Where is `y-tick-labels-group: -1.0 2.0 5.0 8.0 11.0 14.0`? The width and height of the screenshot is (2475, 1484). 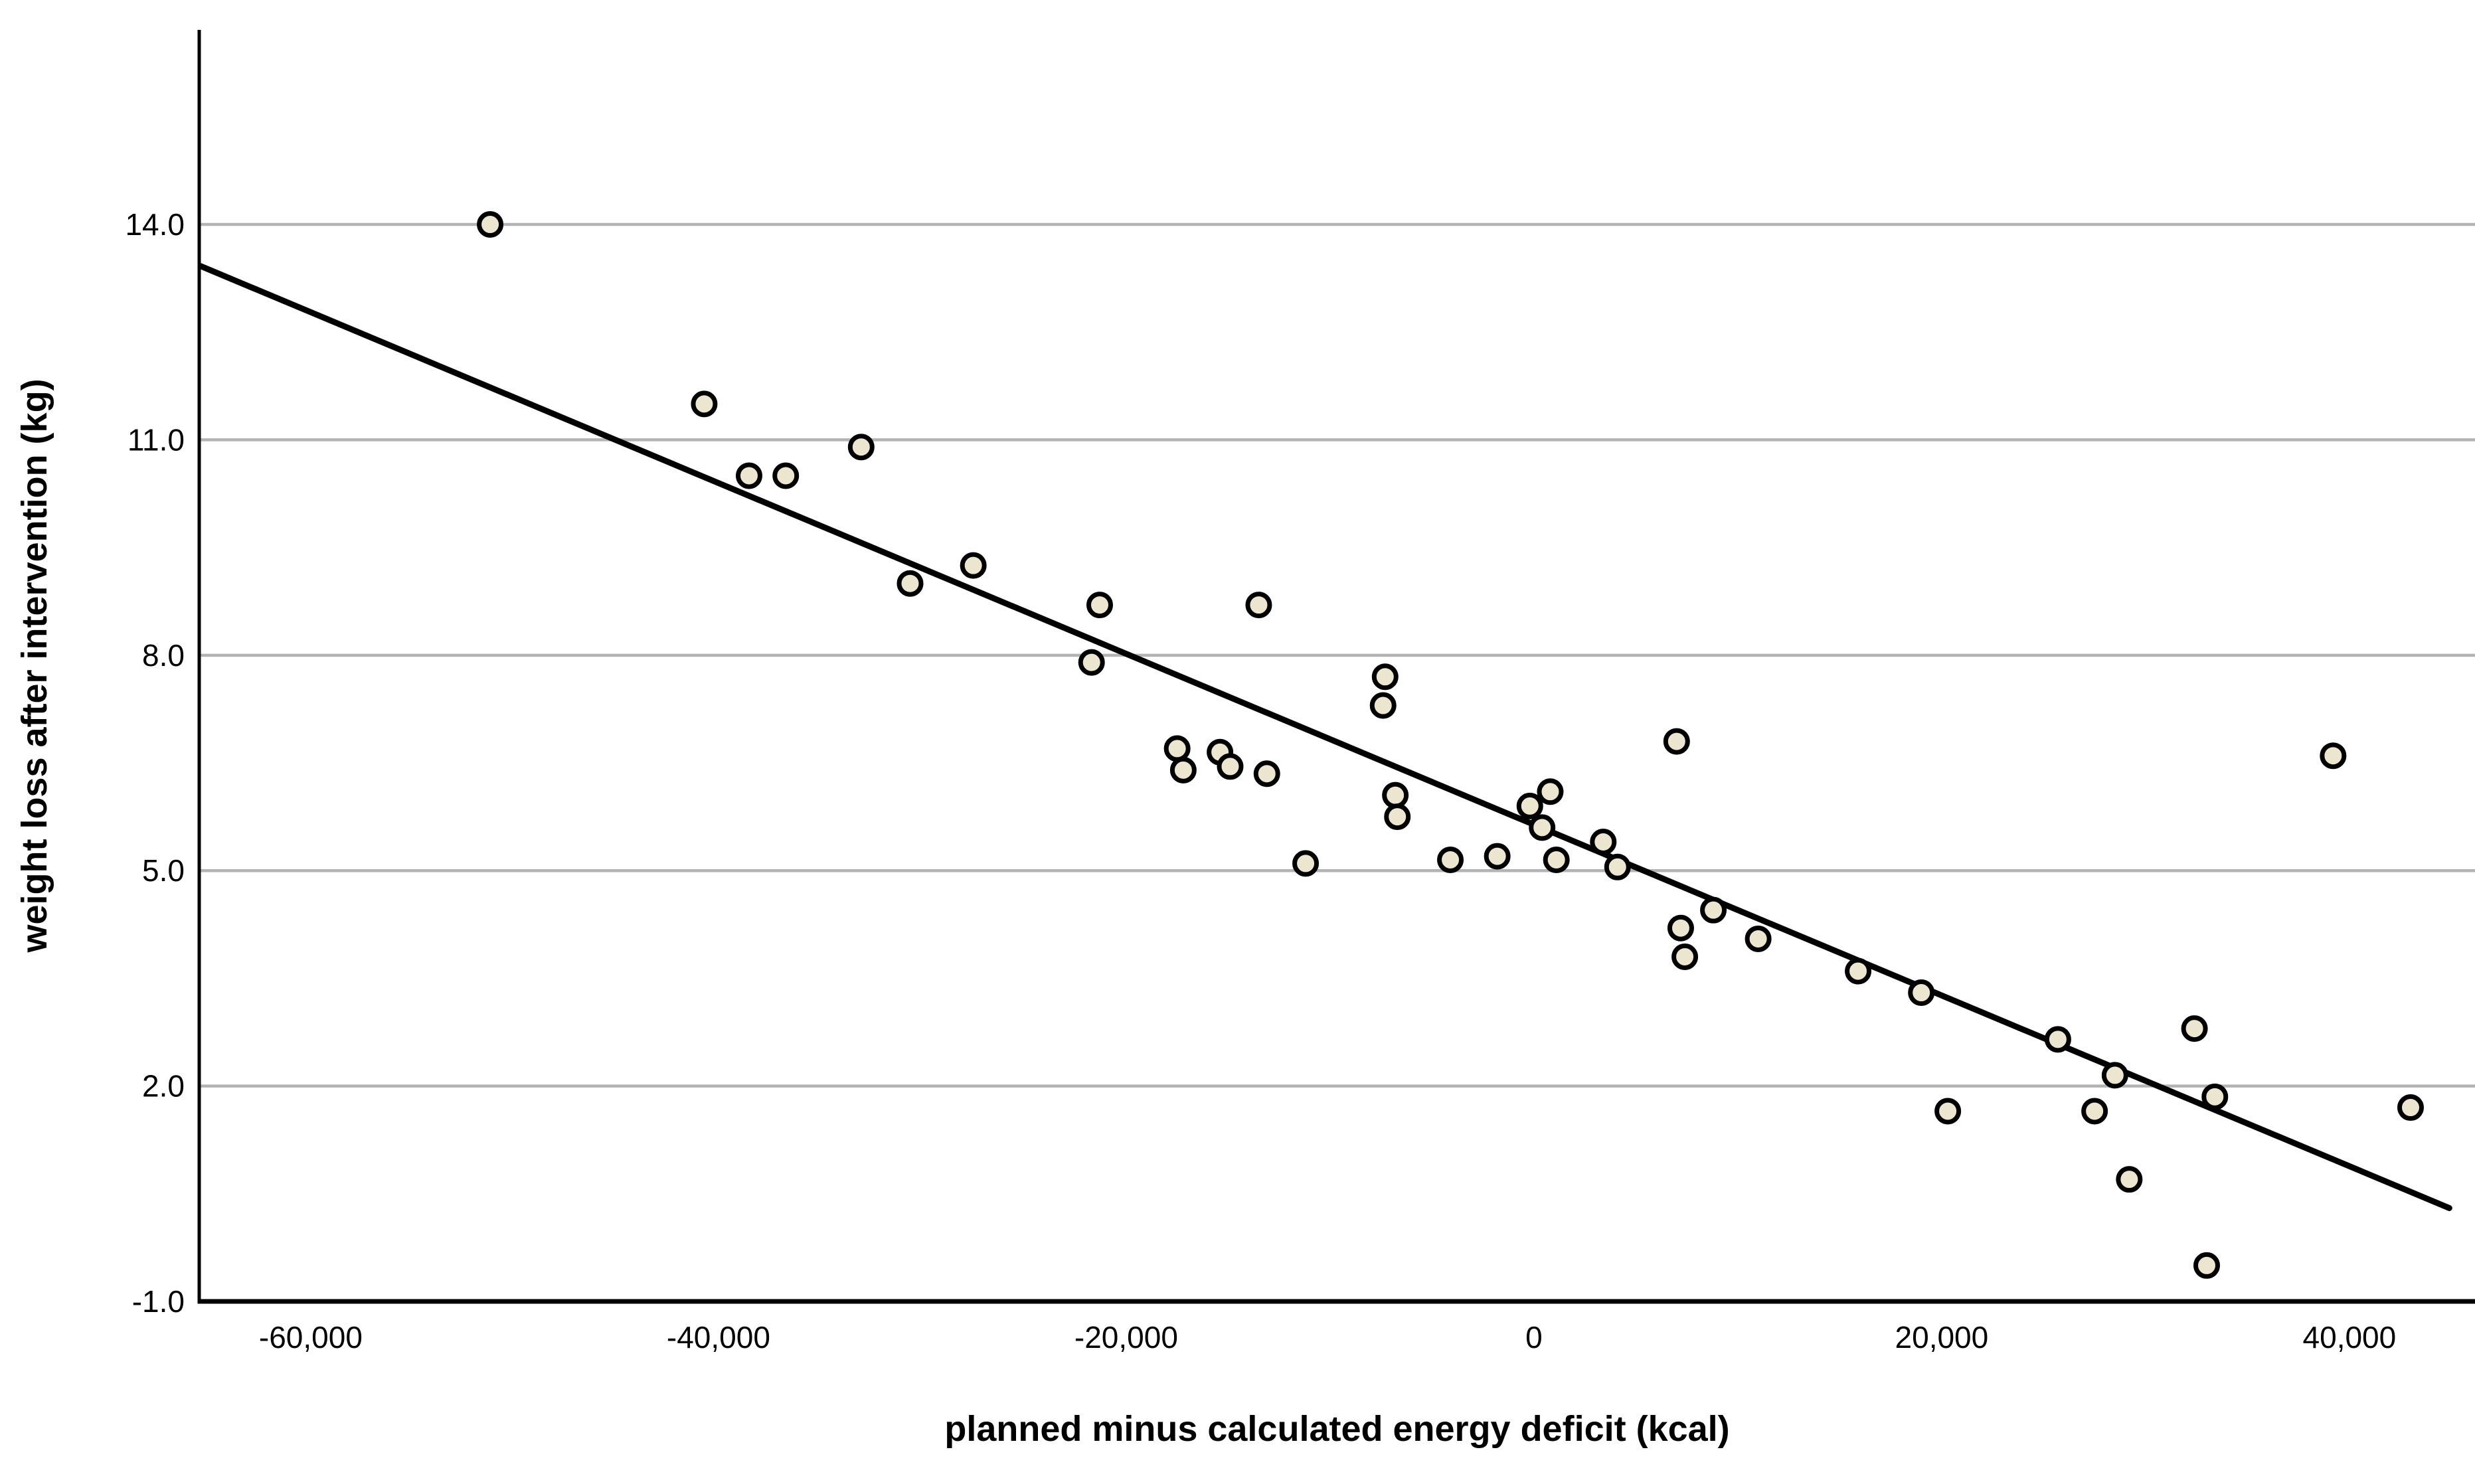 y-tick-labels-group: -1.0 2.0 5.0 8.0 11.0 14.0 is located at coordinates (155, 763).